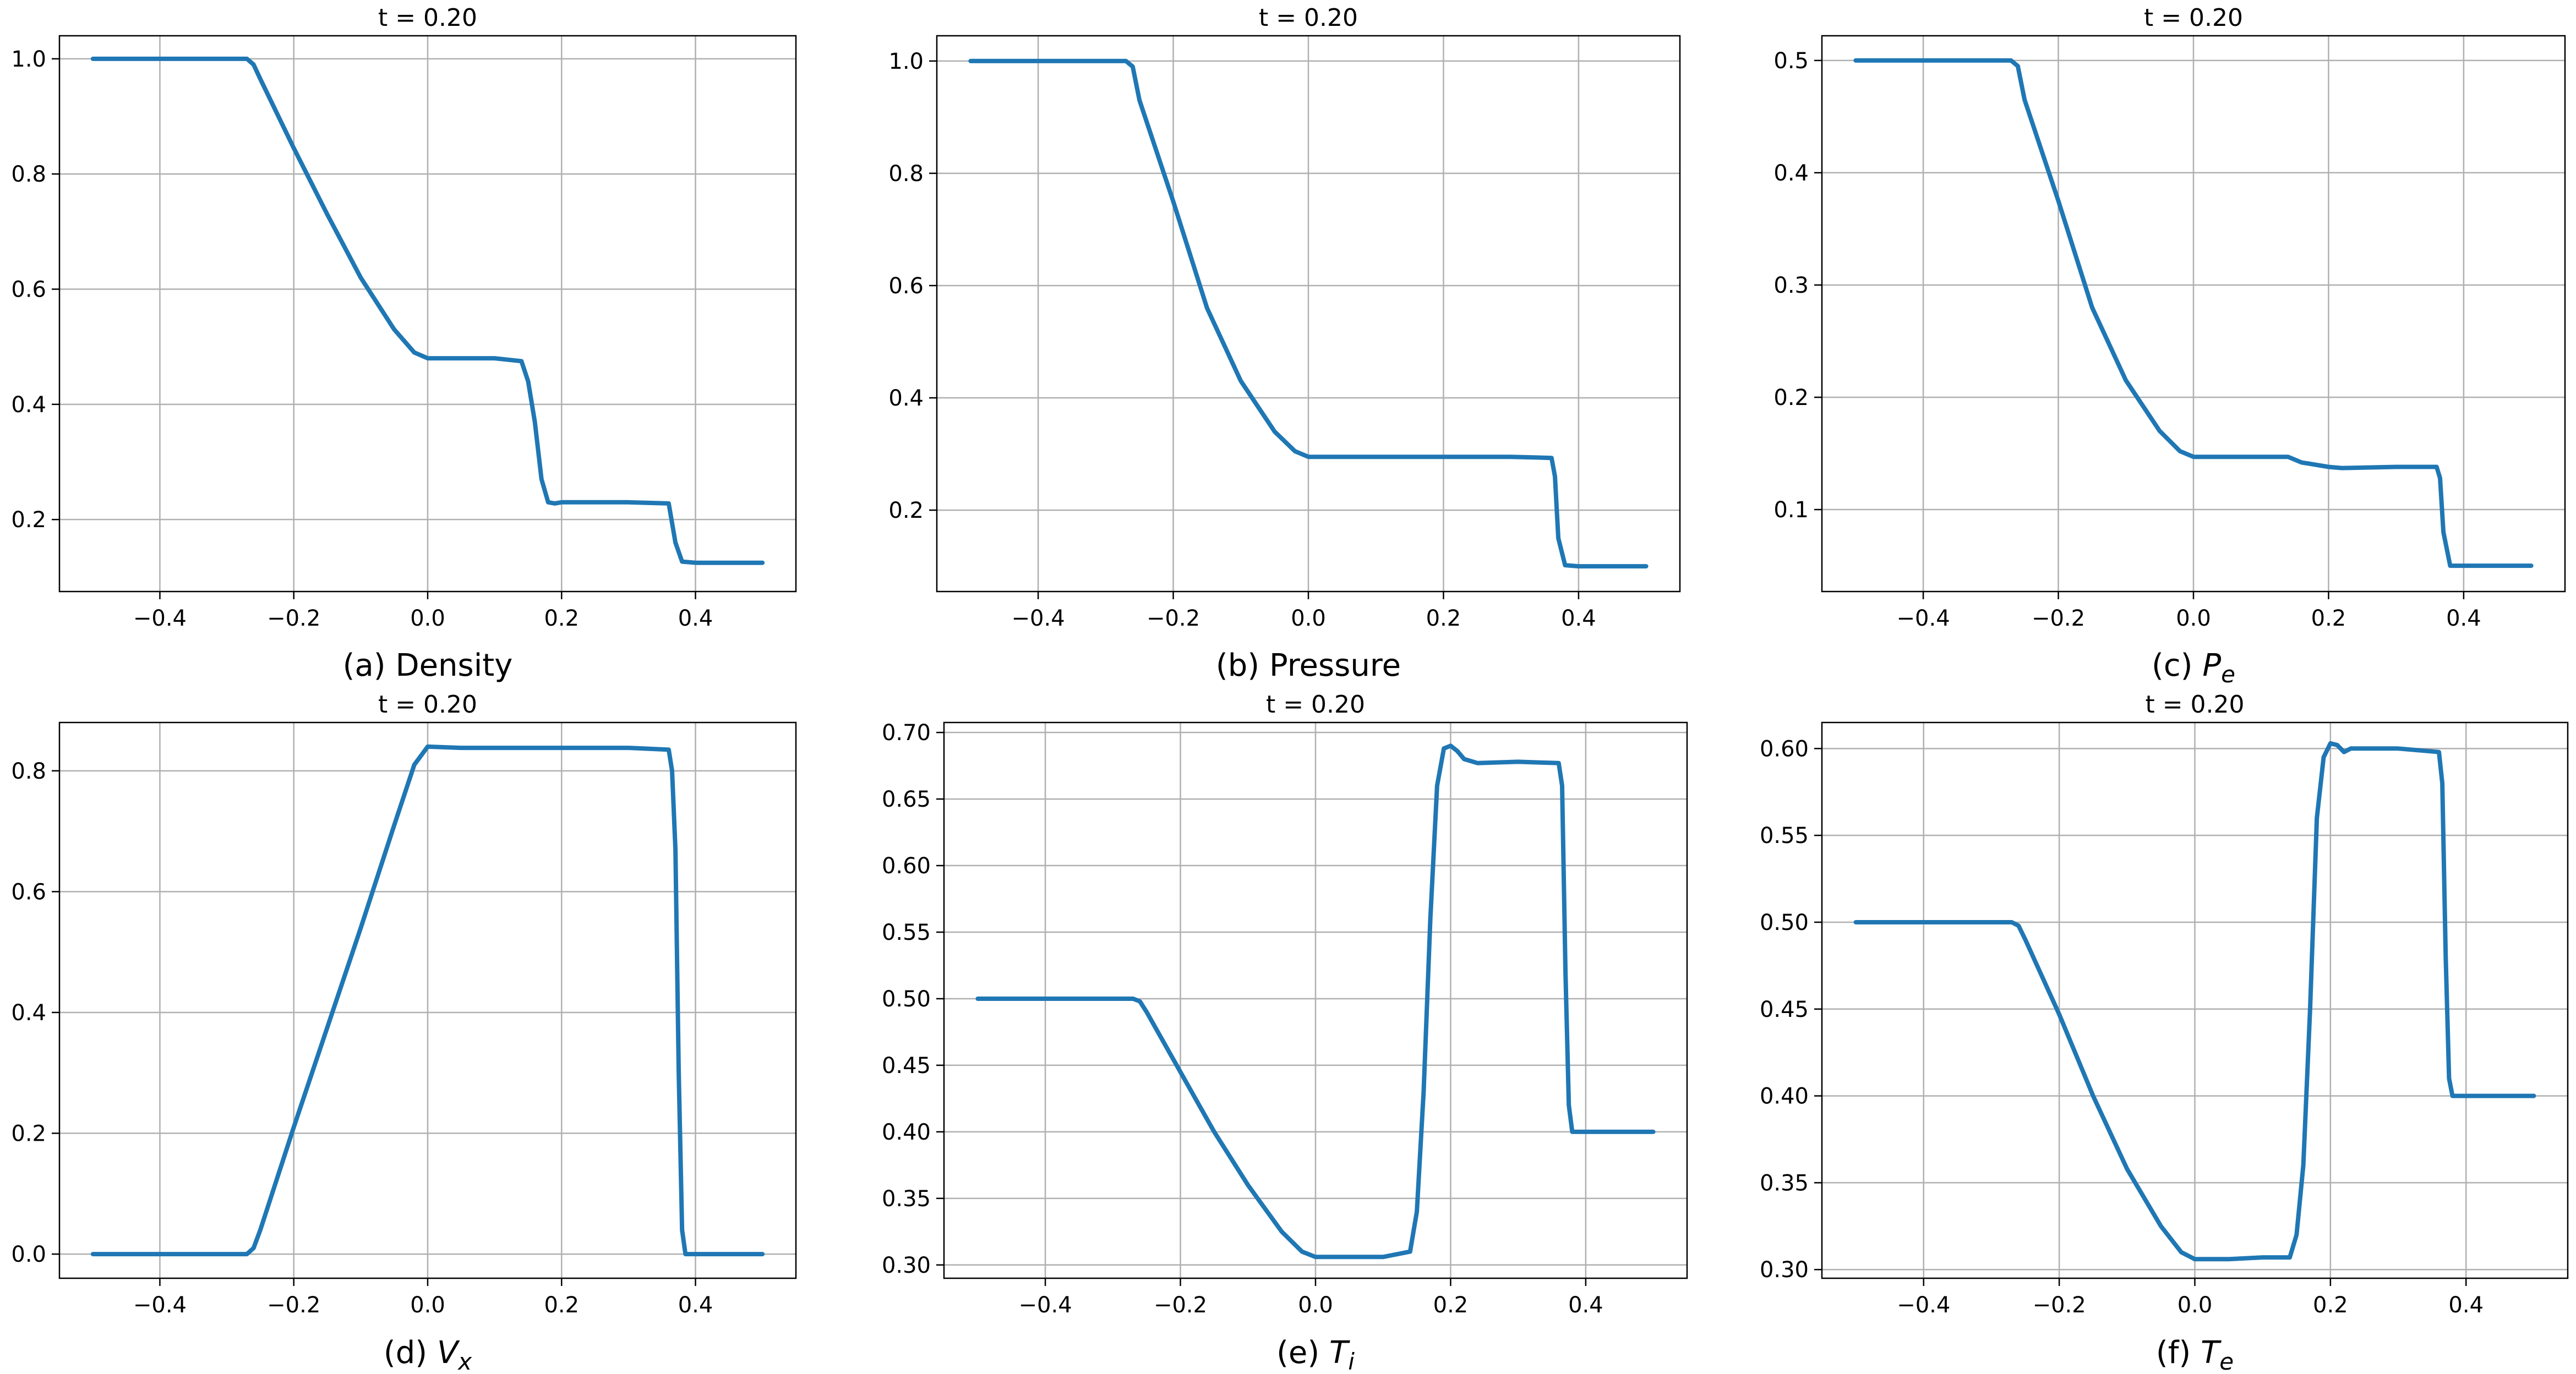 This screenshot has height=1374, width=2576. I want to click on y-tick-label: 0.40, so click(1785, 1096).